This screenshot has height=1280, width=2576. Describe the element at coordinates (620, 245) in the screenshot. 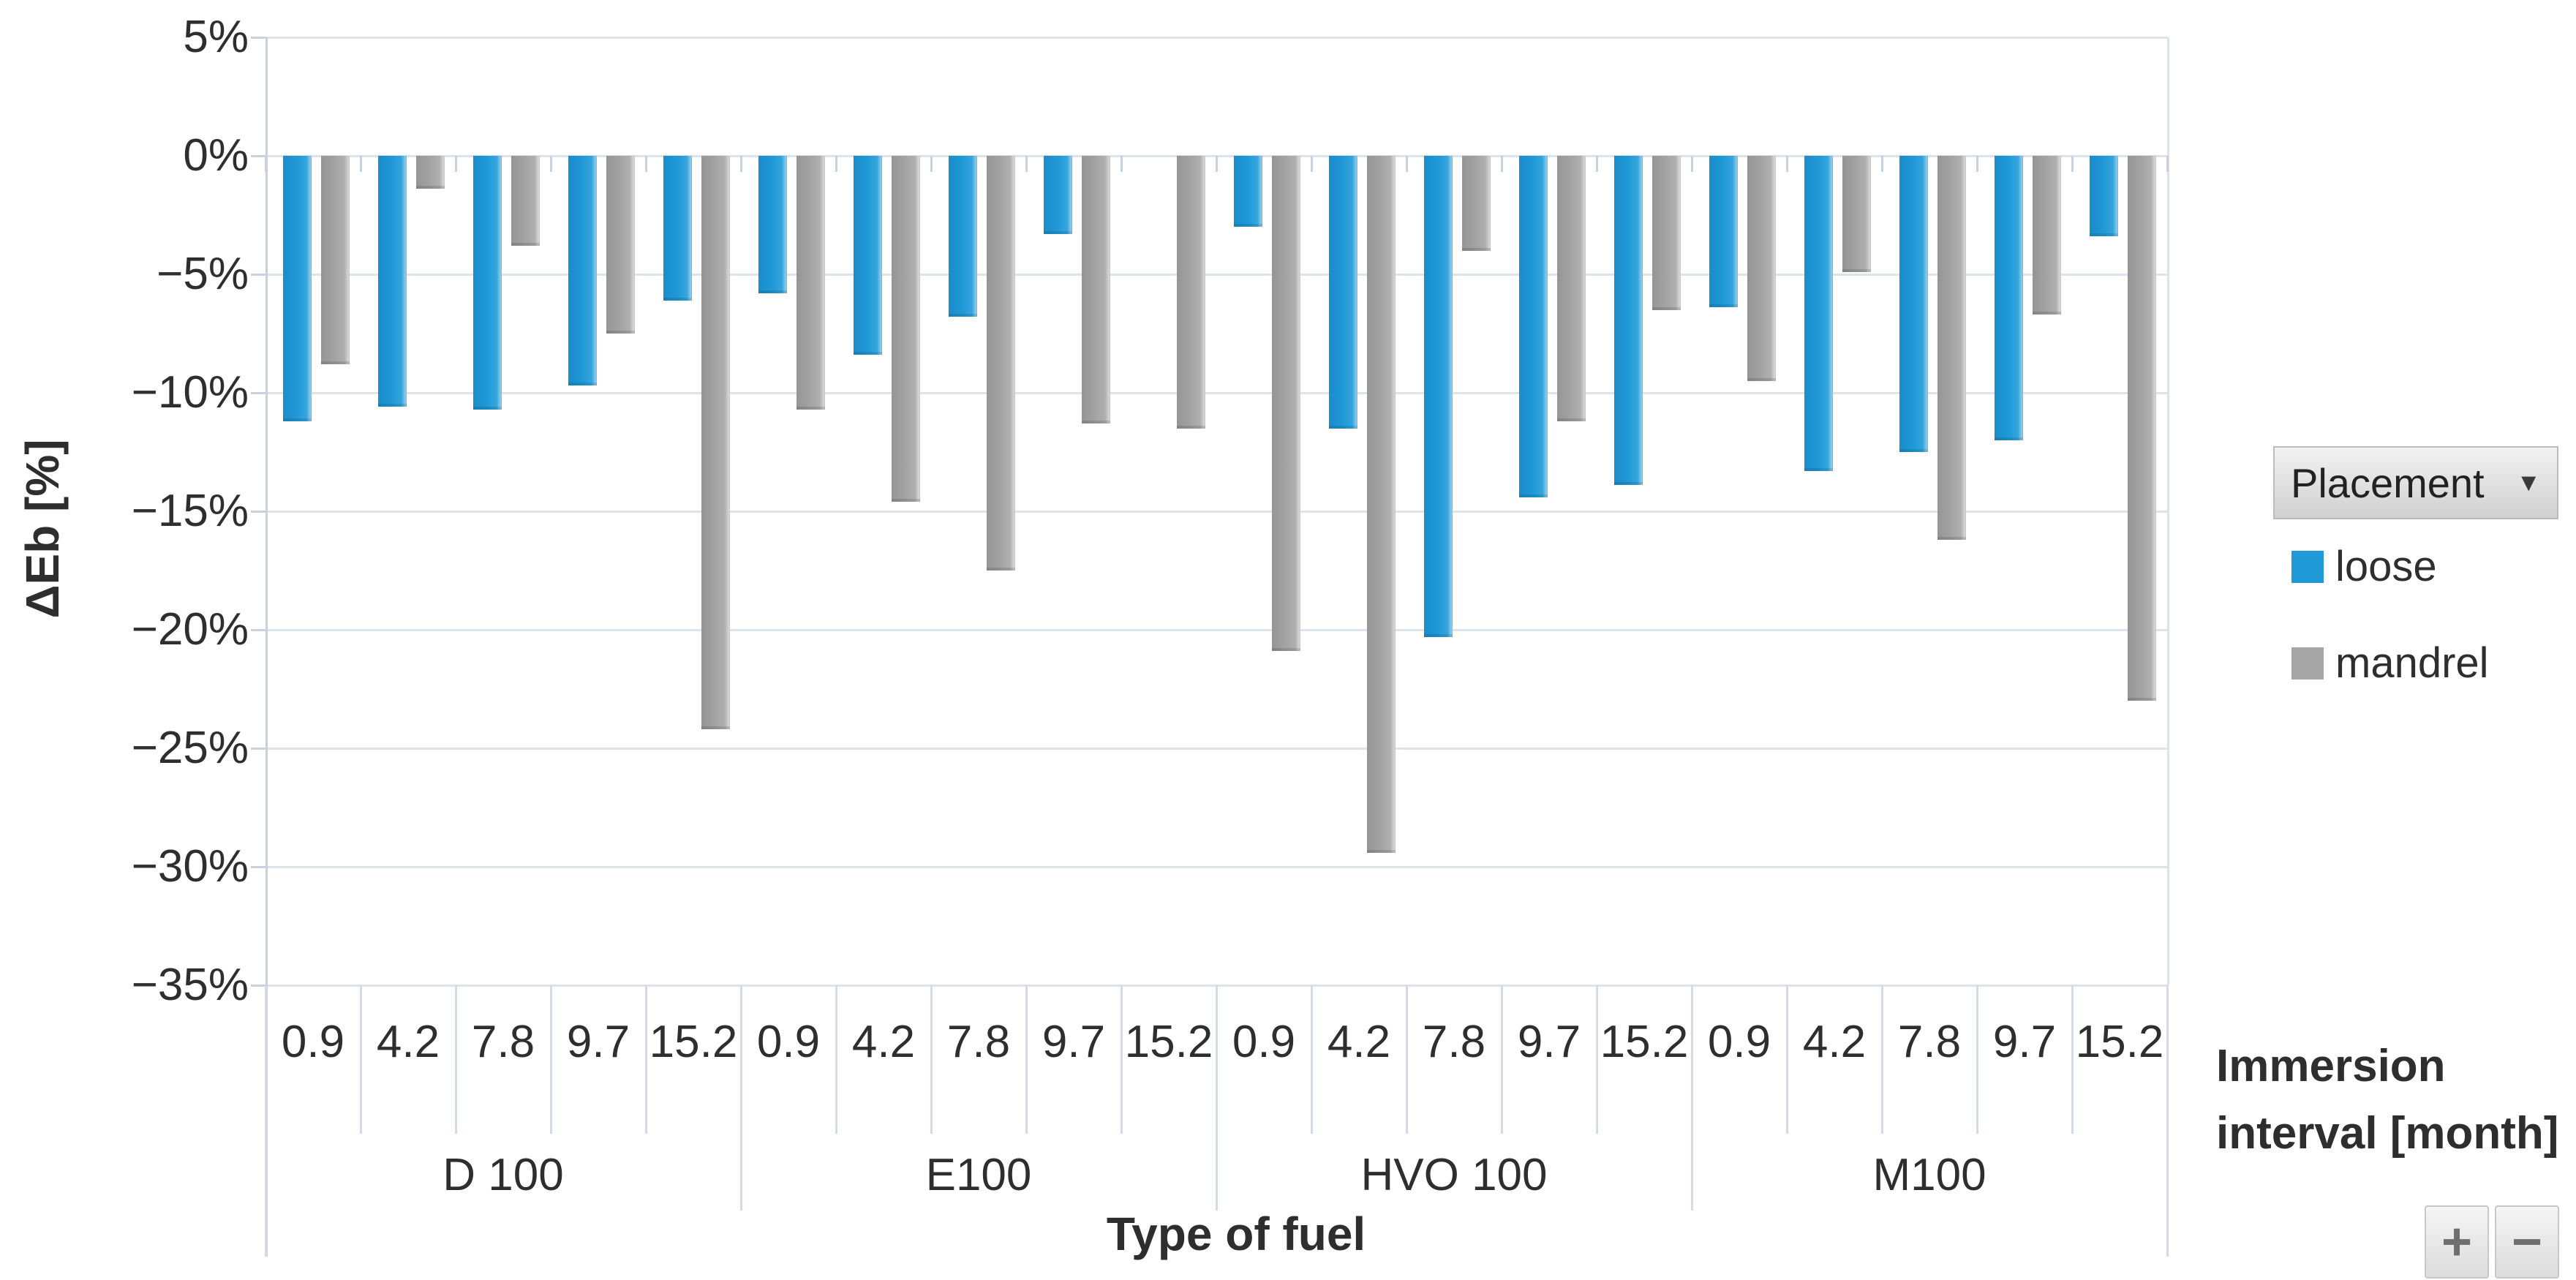

I see `bar-mandrel-D100-9.7` at that location.